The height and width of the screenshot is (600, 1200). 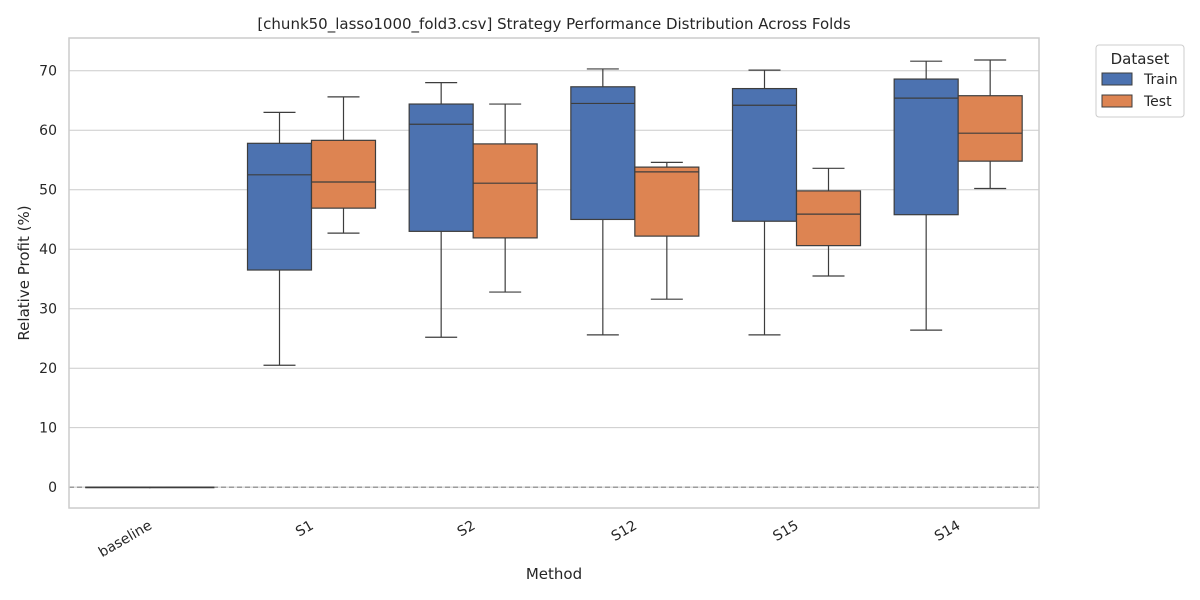 What do you see at coordinates (785, 531) in the screenshot?
I see `x-tick-label: S15` at bounding box center [785, 531].